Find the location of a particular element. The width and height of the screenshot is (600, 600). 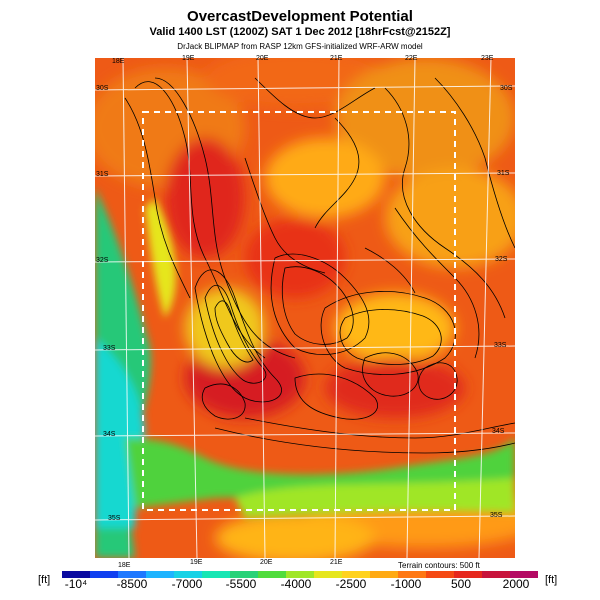

lon-label-top: 20E is located at coordinates (262, 58).